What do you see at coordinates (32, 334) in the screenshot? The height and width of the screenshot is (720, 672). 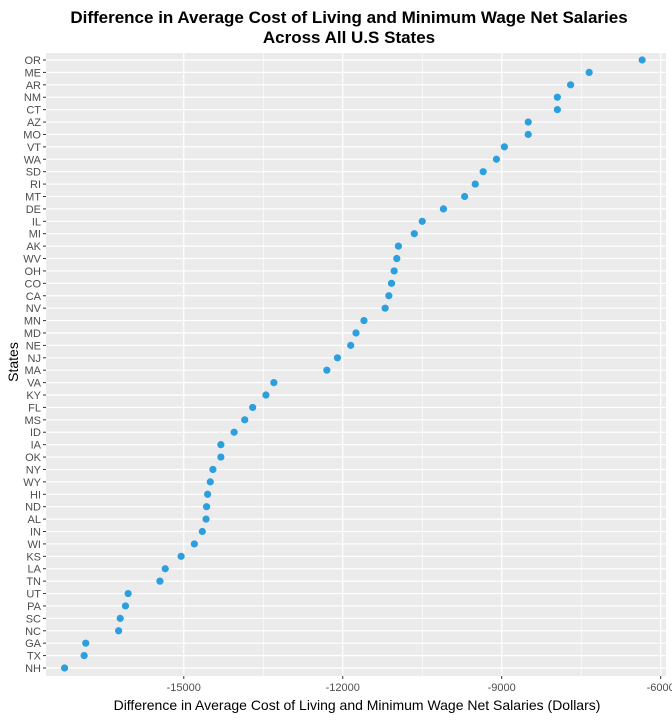 I see `y-tick-label: MD` at bounding box center [32, 334].